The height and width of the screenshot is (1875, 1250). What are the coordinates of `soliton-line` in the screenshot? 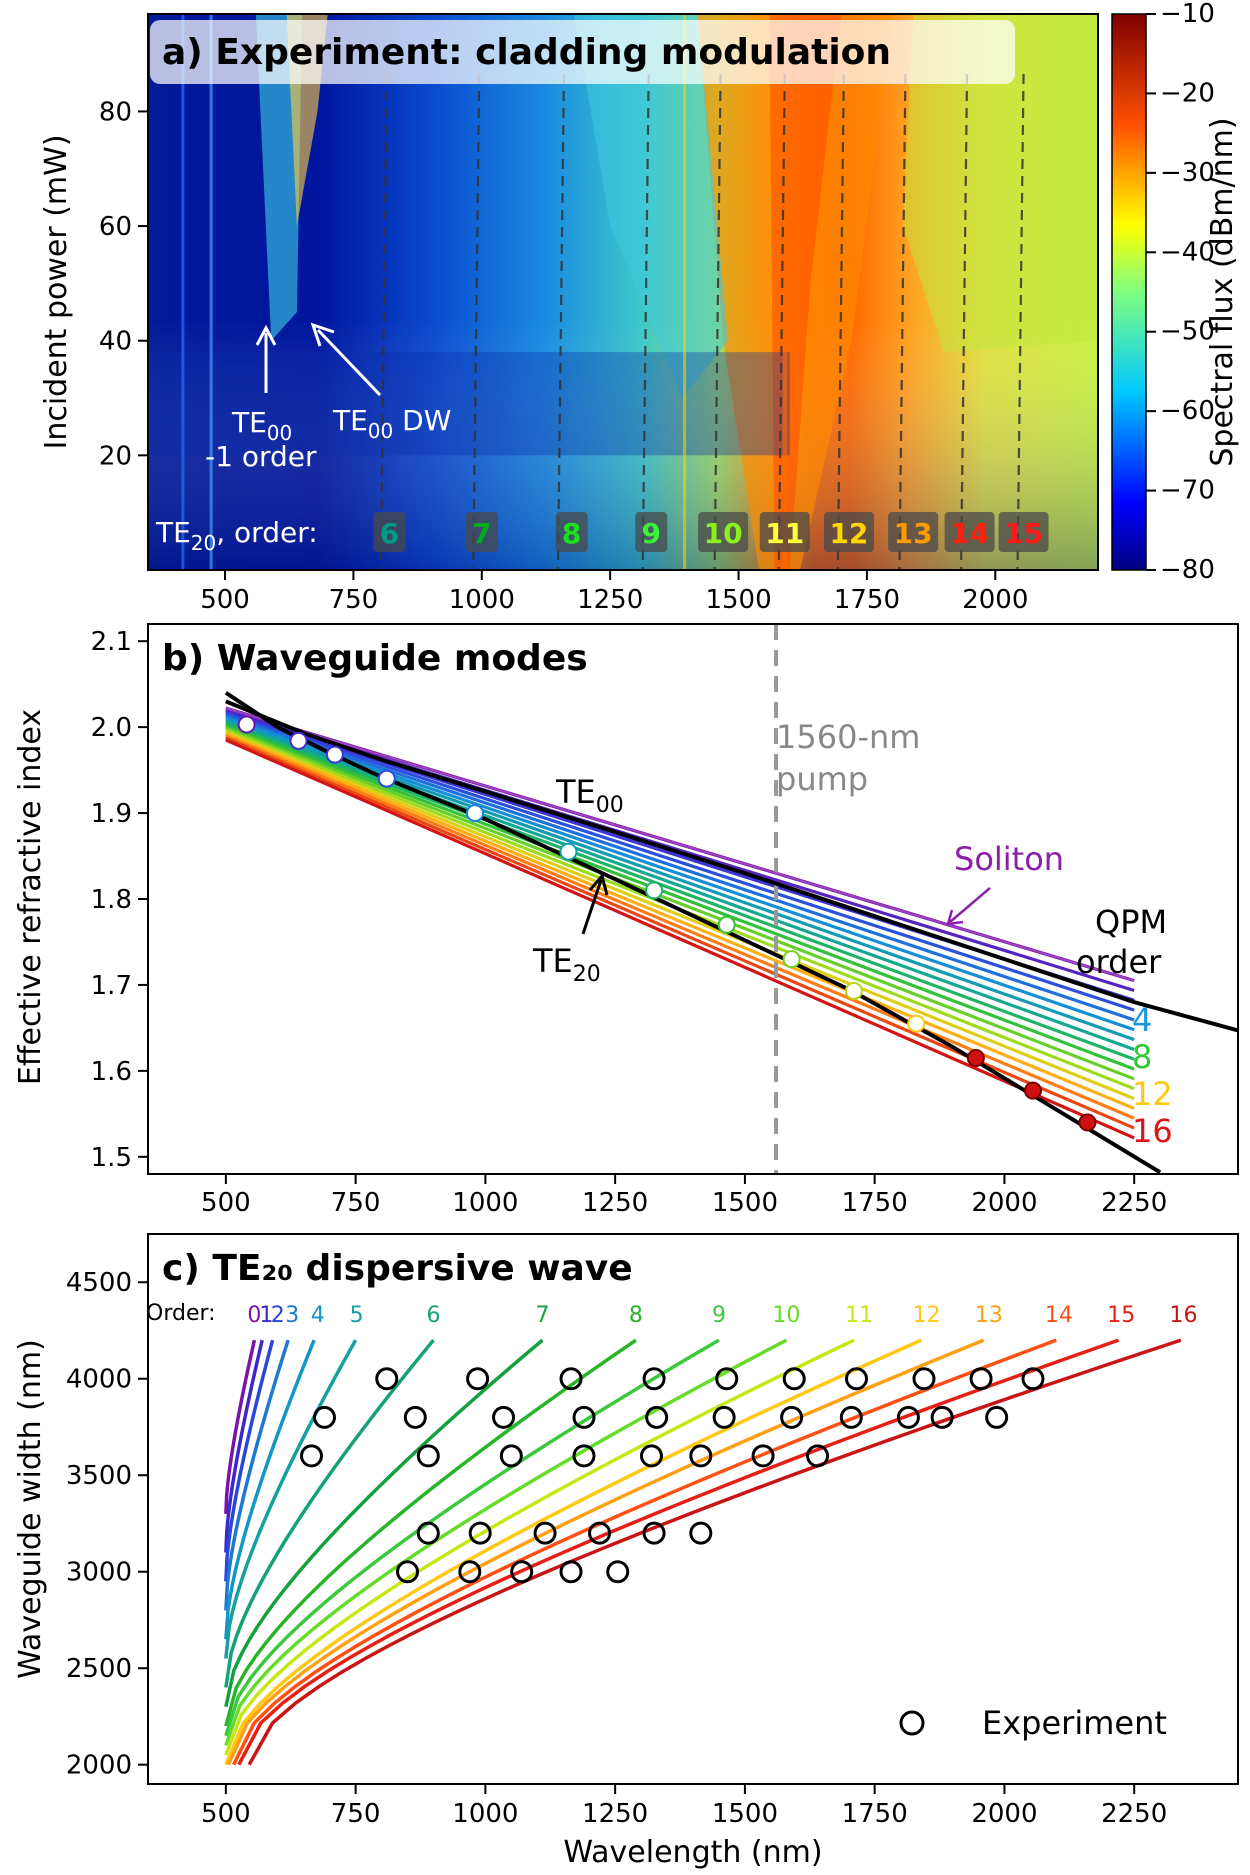 It's located at (680, 844).